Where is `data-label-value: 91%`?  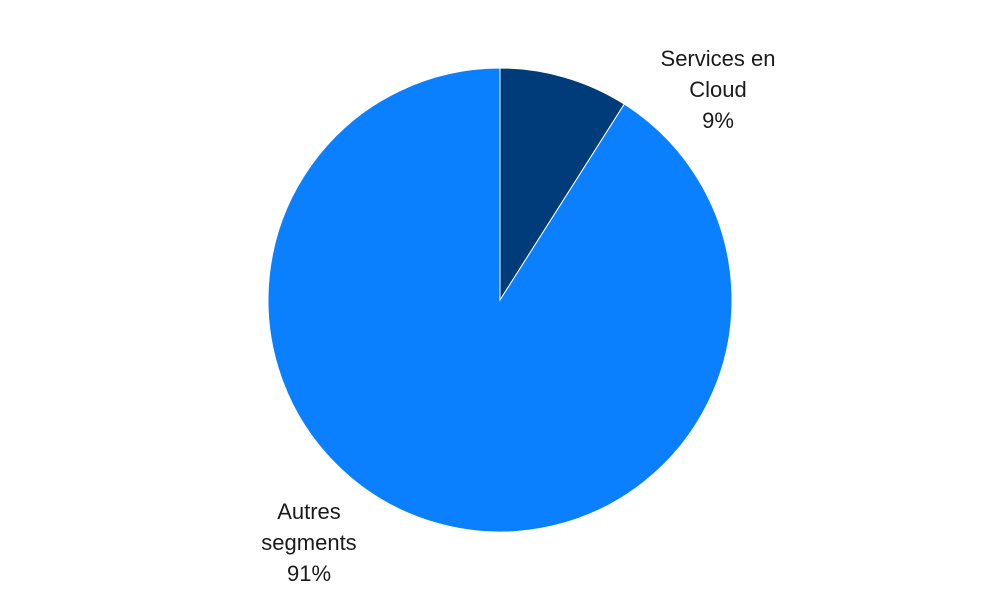
data-label-value: 91% is located at coordinates (309, 573).